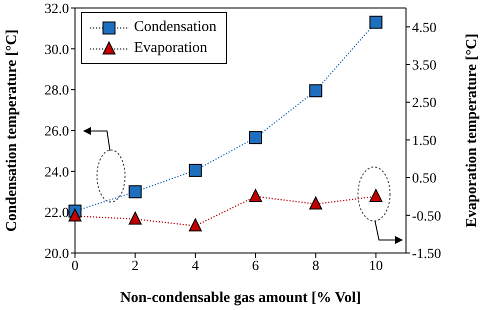  I want to click on x-tick-label: 6, so click(256, 266).